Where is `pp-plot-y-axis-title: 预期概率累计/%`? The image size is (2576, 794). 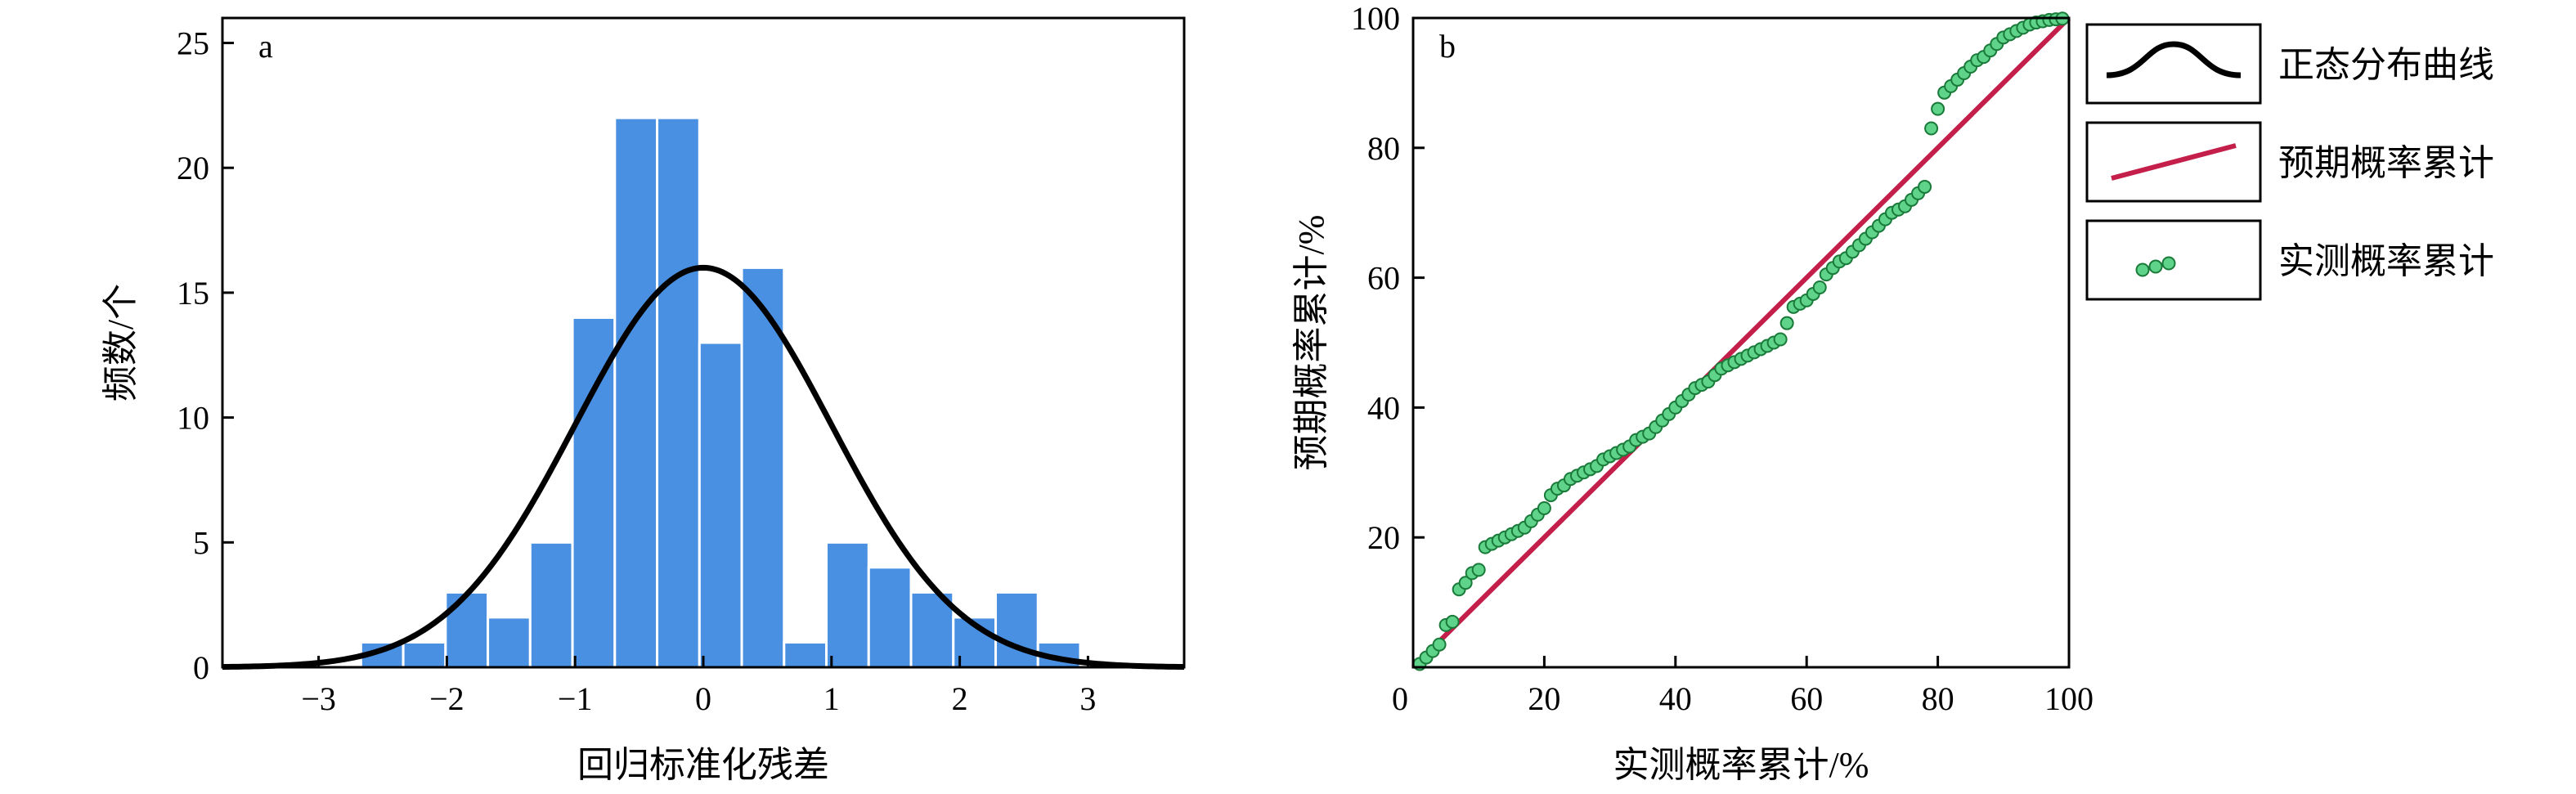
pp-plot-y-axis-title: 预期概率累计/% is located at coordinates (1311, 343).